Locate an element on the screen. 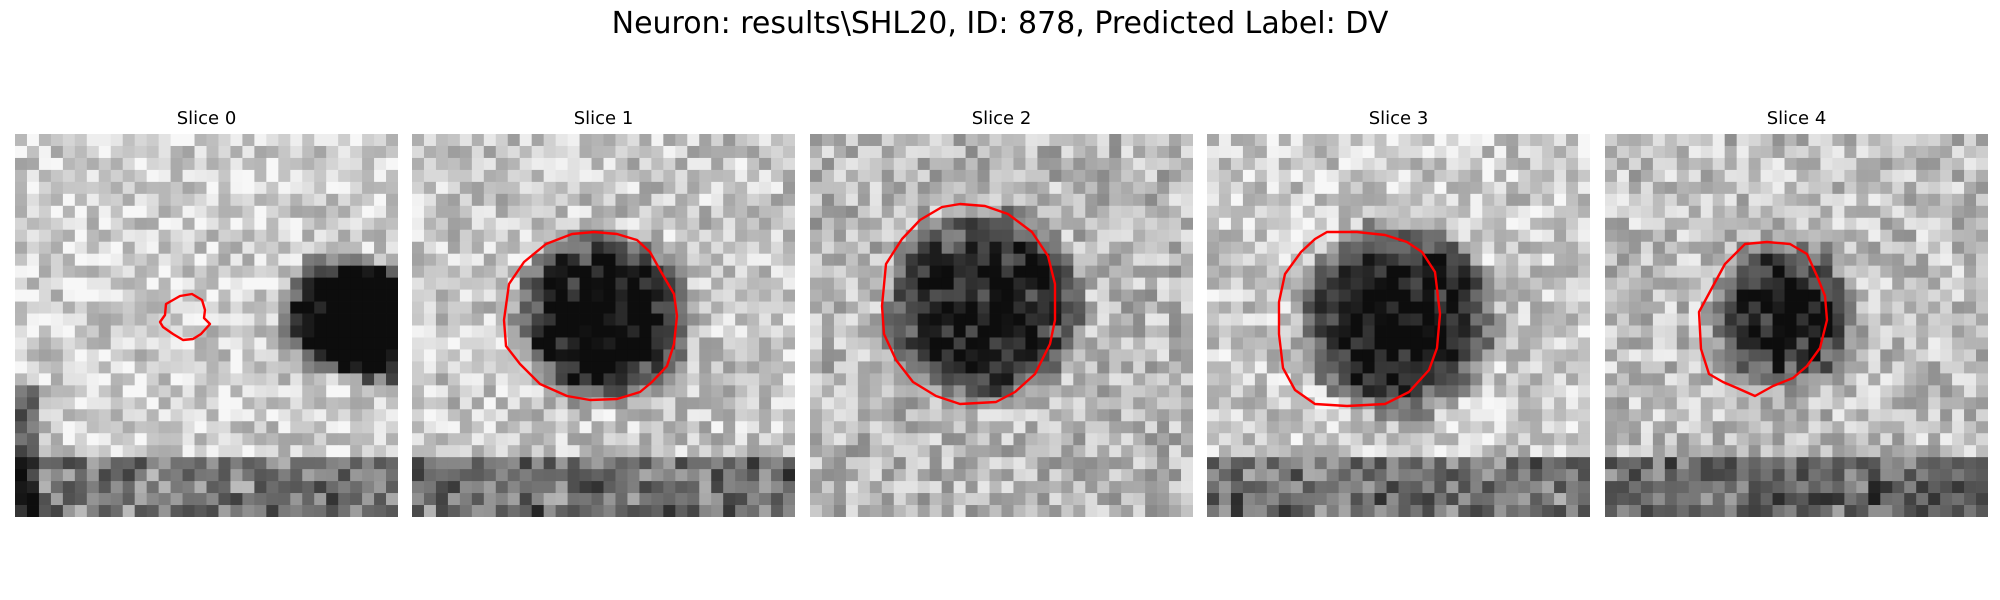  slice-title: Slice 4 is located at coordinates (1796, 118).